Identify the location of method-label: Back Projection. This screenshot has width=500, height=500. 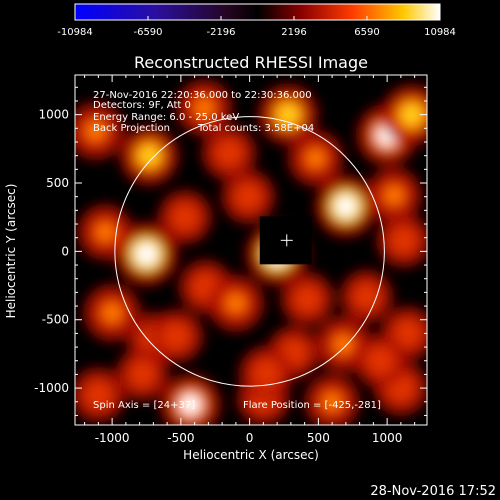
(131, 128).